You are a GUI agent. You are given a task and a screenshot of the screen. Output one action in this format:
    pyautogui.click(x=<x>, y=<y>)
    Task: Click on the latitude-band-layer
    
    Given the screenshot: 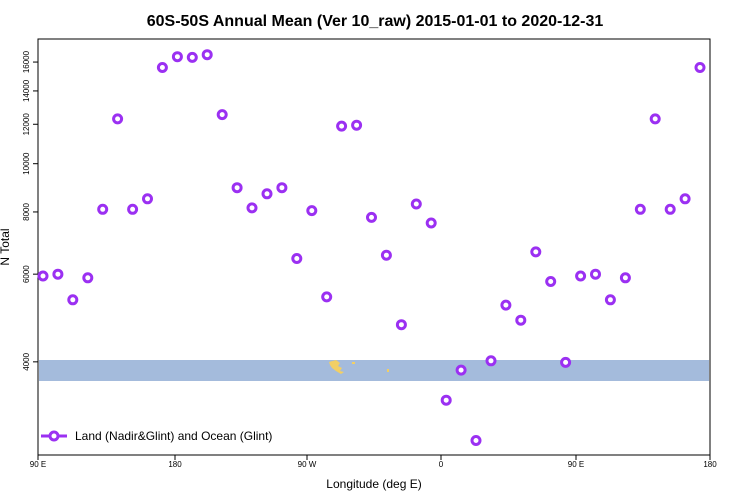 What is the action you would take?
    pyautogui.click(x=374, y=370)
    